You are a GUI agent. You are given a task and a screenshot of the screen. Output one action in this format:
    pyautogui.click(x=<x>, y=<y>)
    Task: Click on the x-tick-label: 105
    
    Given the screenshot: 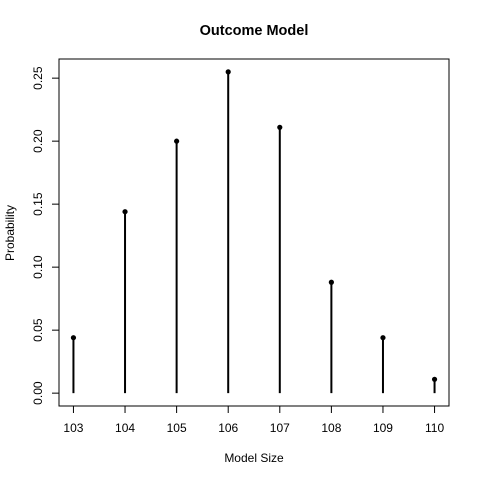 What is the action you would take?
    pyautogui.click(x=177, y=428)
    